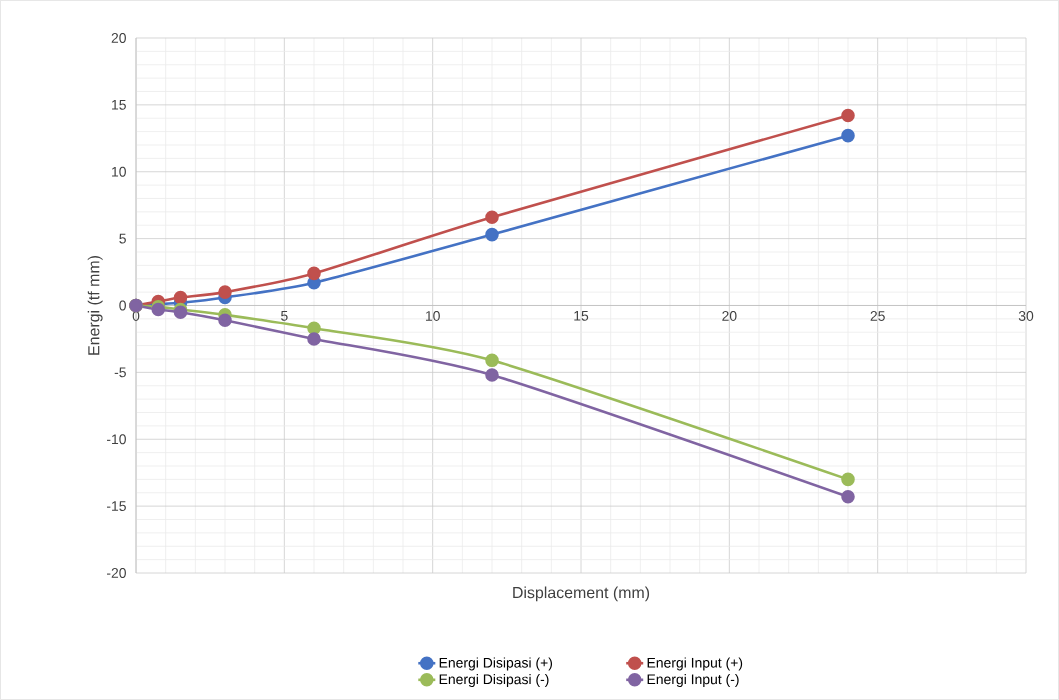 This screenshot has height=700, width=1059. Describe the element at coordinates (118, 38) in the screenshot. I see `y-tick-label: 20` at that location.